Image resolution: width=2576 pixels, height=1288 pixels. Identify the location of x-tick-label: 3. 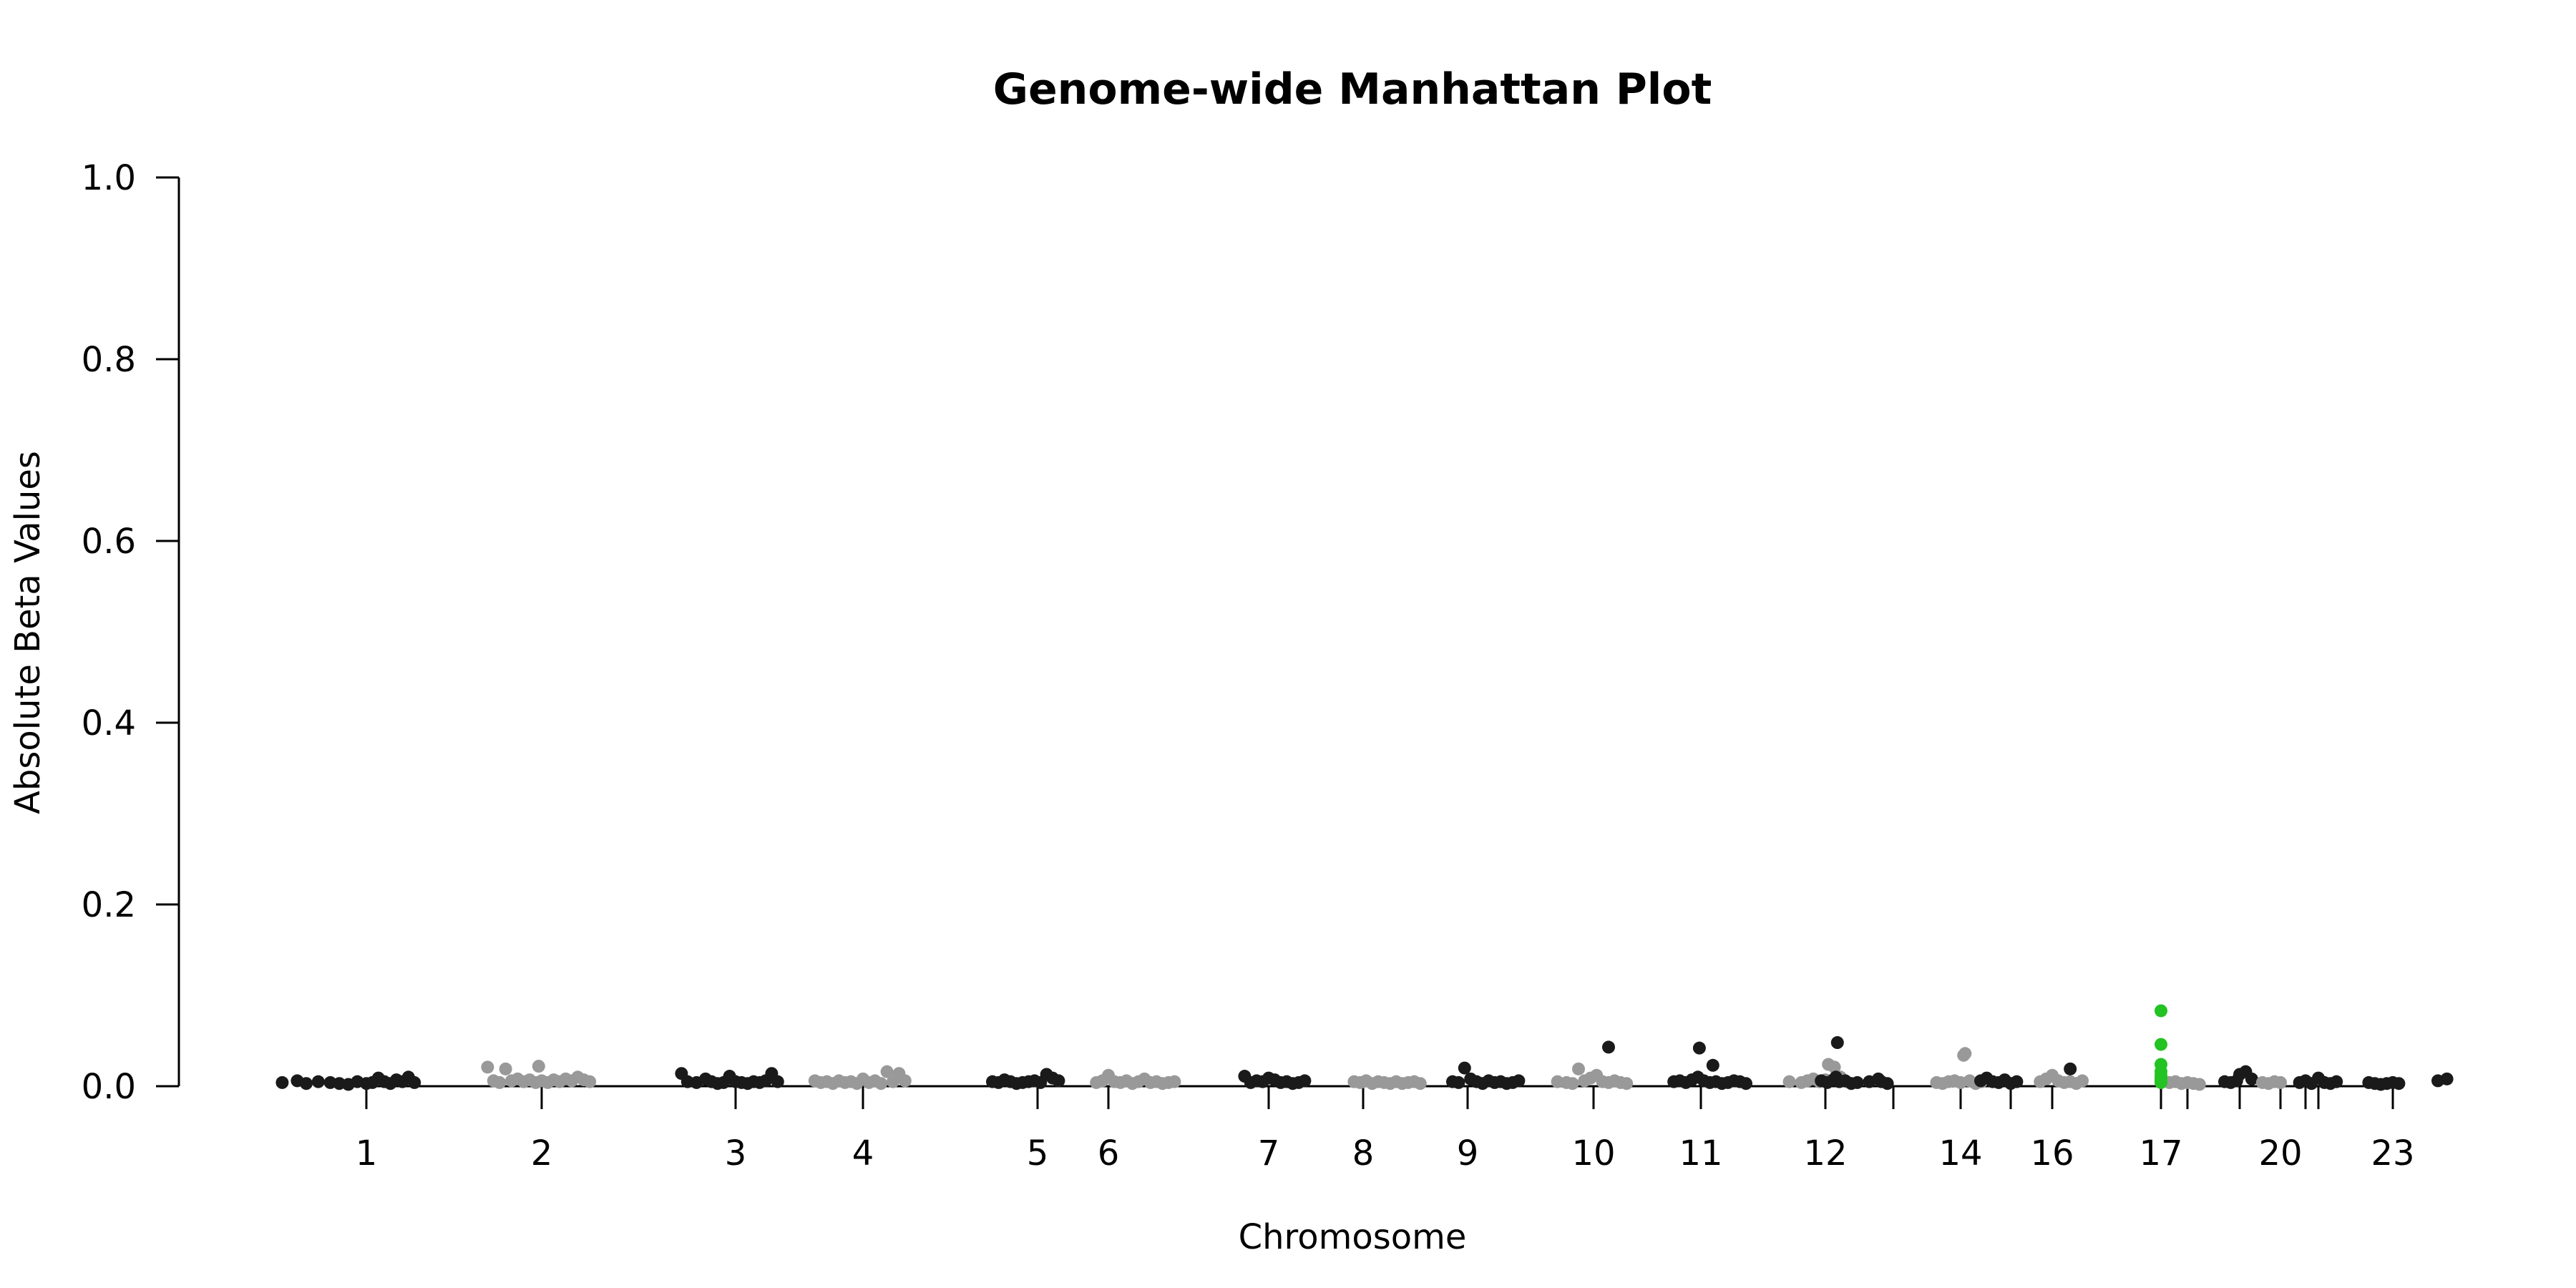
(736, 1153).